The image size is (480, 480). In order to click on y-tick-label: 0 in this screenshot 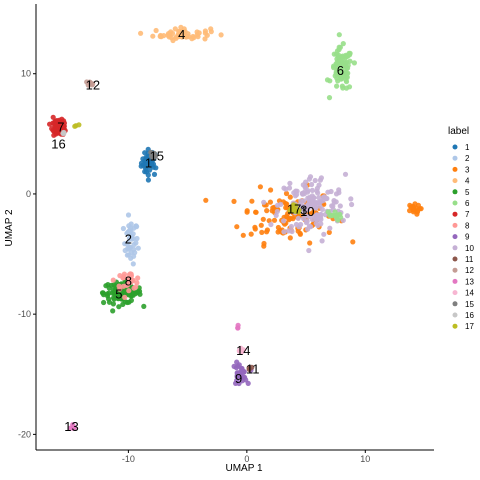, I will do `click(28, 194)`.